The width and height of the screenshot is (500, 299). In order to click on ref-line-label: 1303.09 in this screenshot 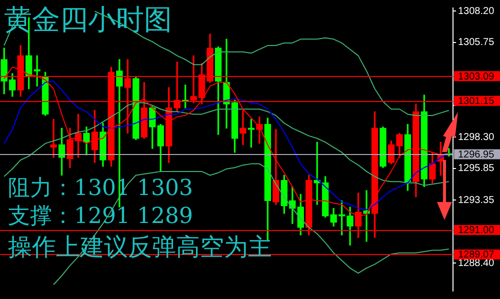, I will do `click(476, 76)`.